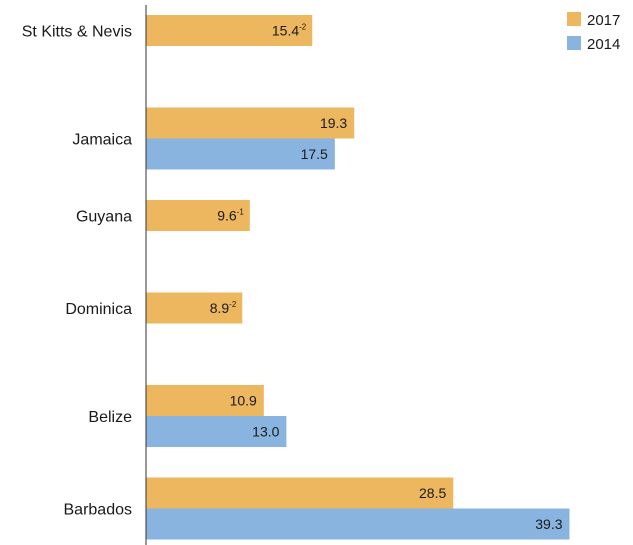  Describe the element at coordinates (104, 217) in the screenshot. I see `category-label: Guyana` at that location.